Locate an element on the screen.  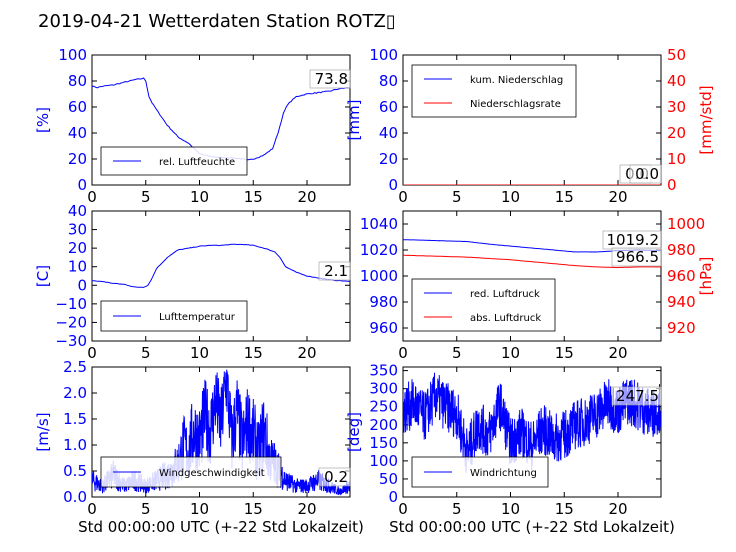
y-tick-label: 2.0 is located at coordinates (75, 393).